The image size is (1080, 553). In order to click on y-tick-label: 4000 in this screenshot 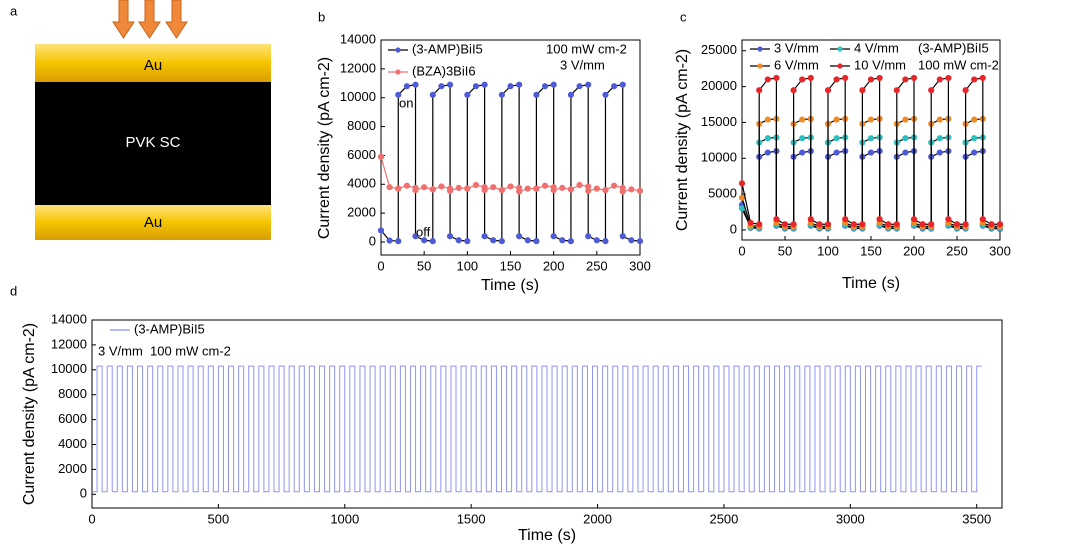, I will do `click(72, 443)`.